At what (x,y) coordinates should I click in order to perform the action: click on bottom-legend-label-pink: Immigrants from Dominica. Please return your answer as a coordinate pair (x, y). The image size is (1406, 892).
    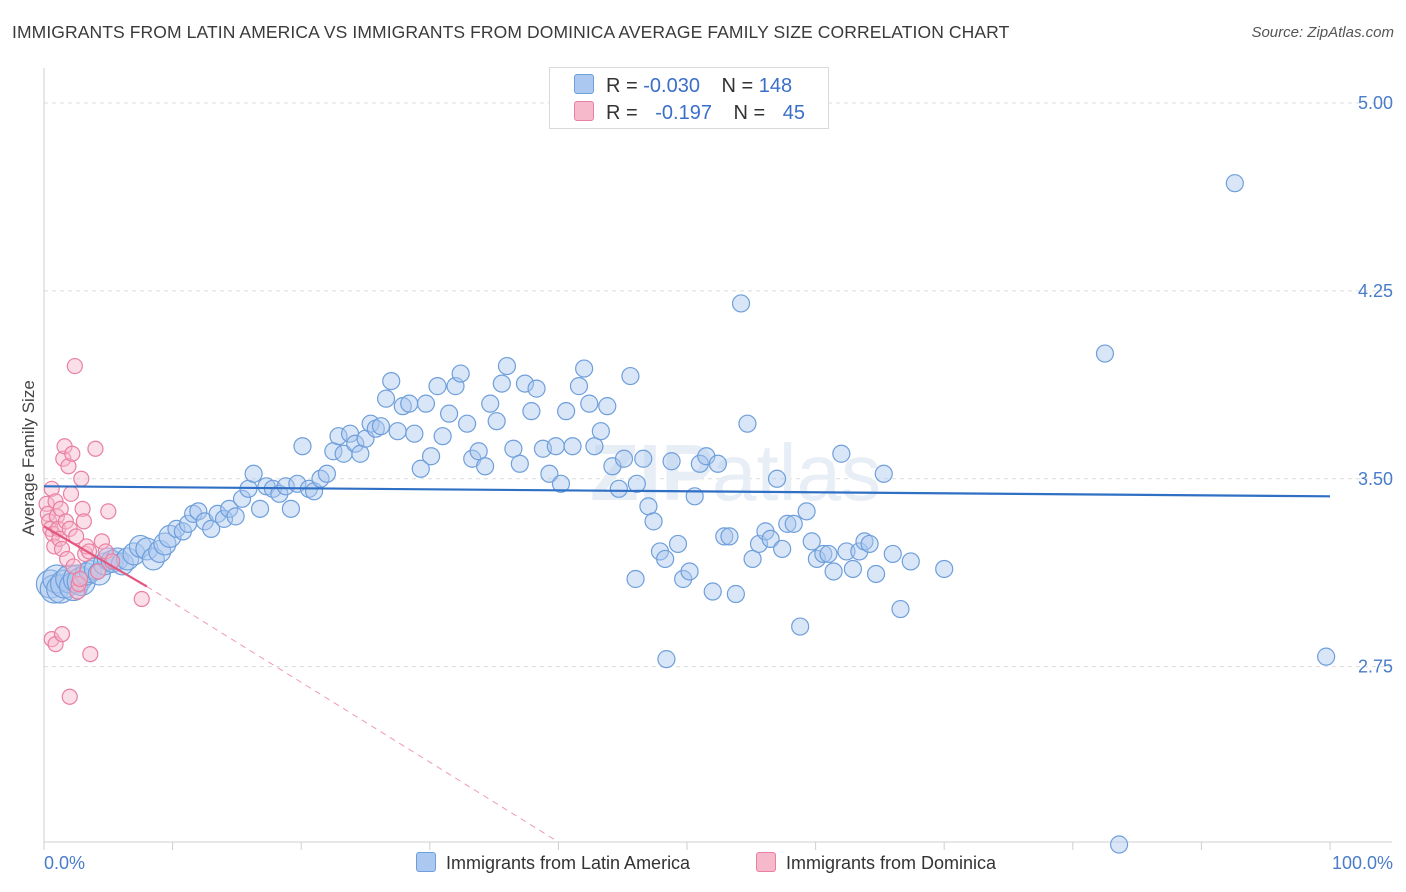
    Looking at the image, I should click on (891, 863).